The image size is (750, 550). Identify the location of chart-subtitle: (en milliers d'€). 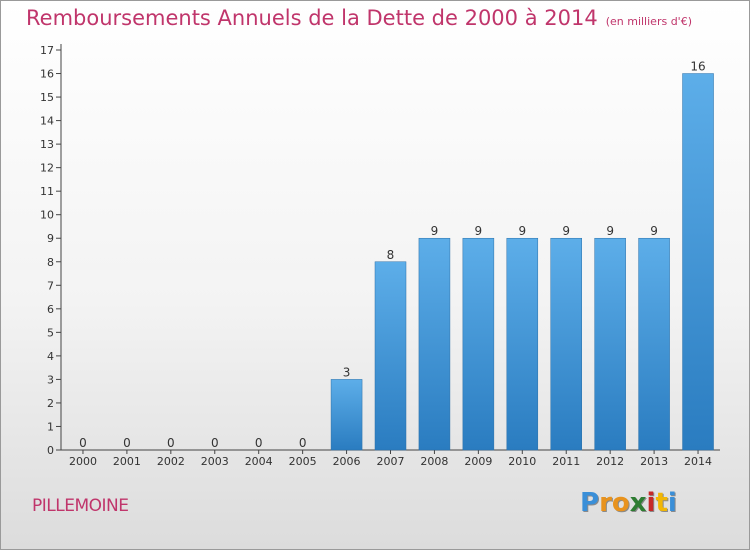
(648, 21).